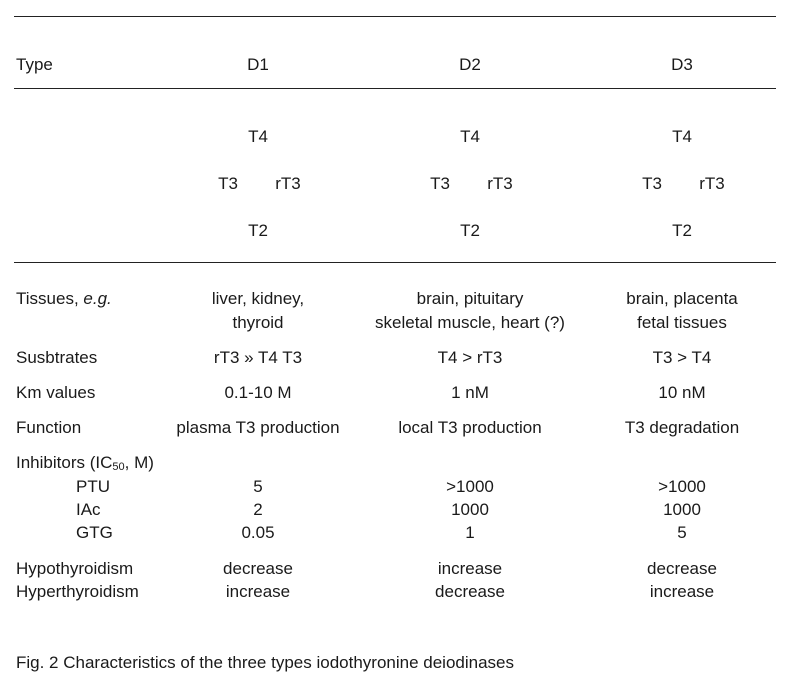  What do you see at coordinates (470, 298) in the screenshot?
I see `tissues-cell: brain, pituitary` at bounding box center [470, 298].